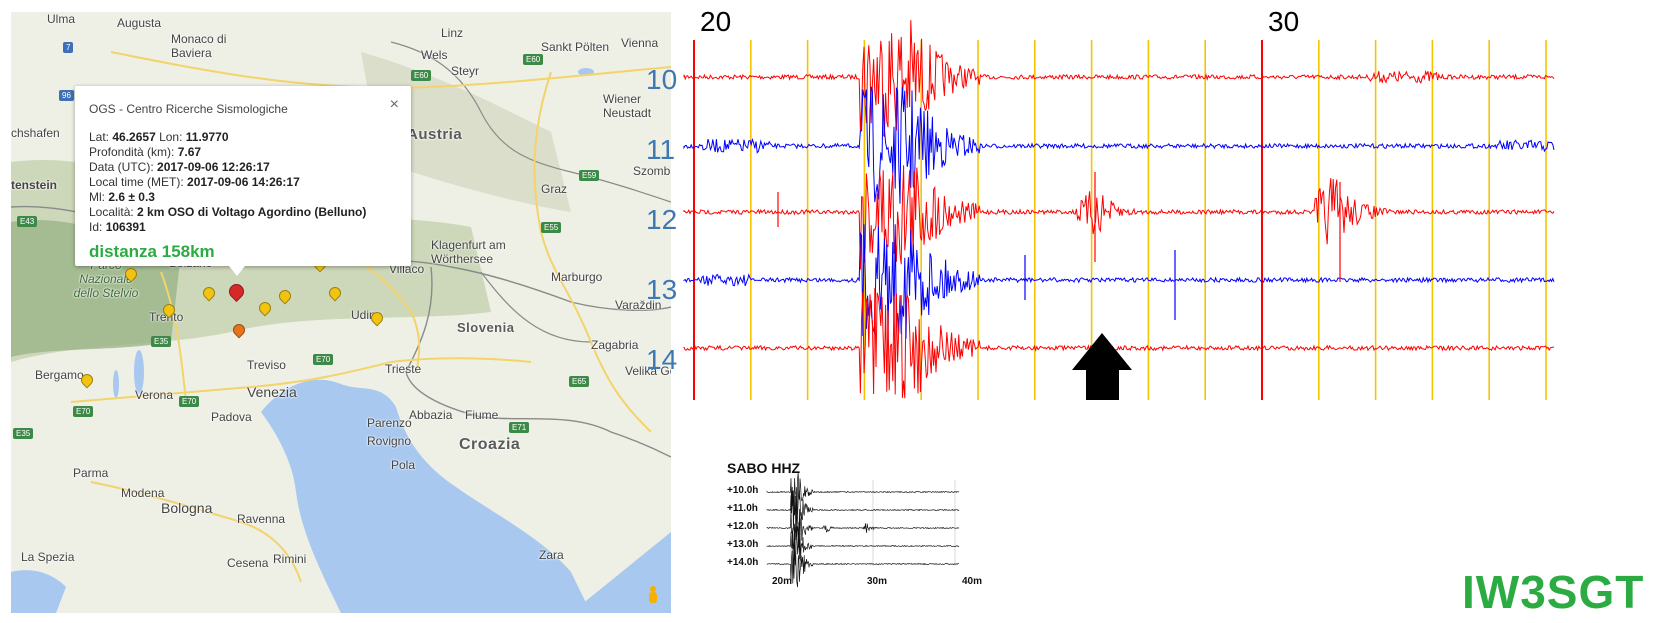  I want to click on hour-label: 11, so click(661, 149).